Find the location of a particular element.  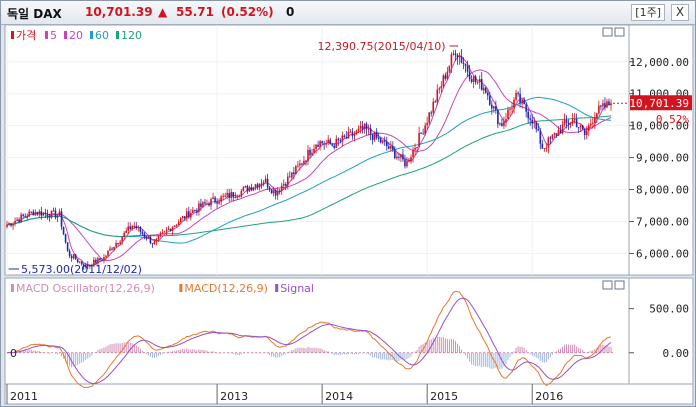

restore-icon is located at coordinates (619, 32).